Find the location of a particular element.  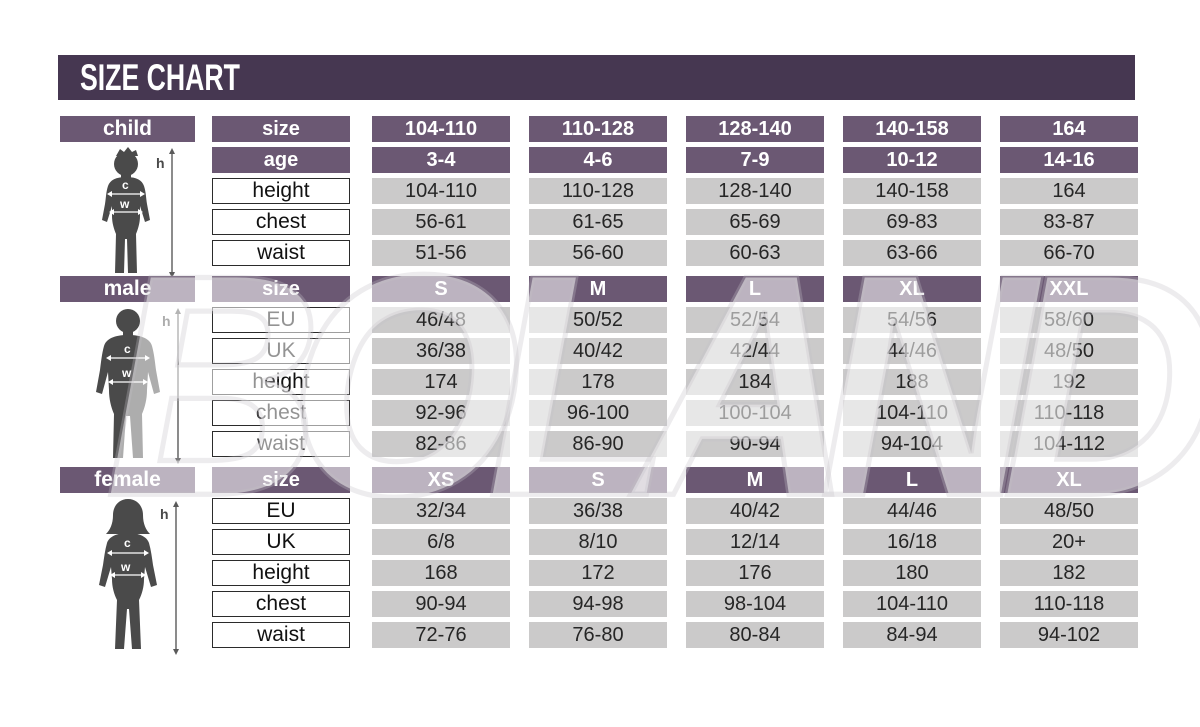

table-row: height 168 172 176 180 182 is located at coordinates (675, 573).